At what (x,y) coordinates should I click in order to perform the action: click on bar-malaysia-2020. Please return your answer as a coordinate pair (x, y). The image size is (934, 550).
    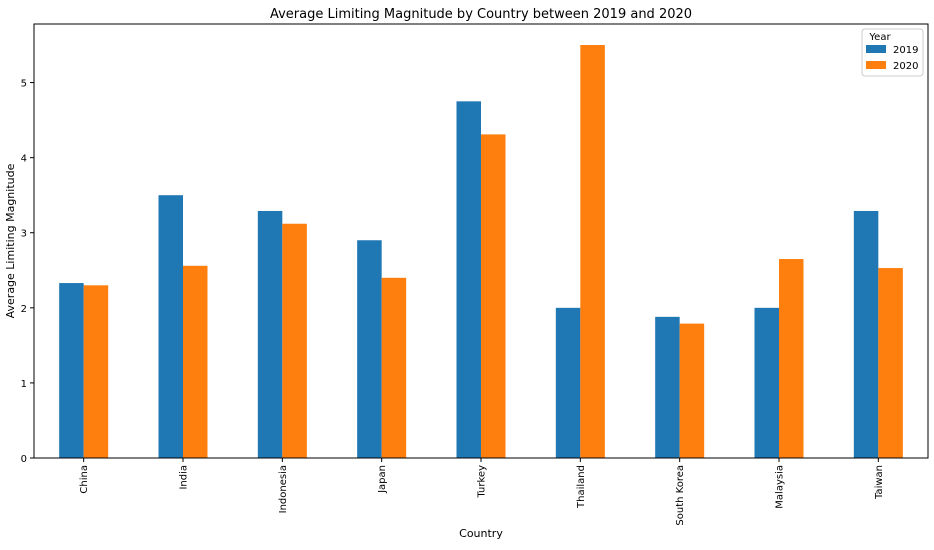
    Looking at the image, I should click on (791, 358).